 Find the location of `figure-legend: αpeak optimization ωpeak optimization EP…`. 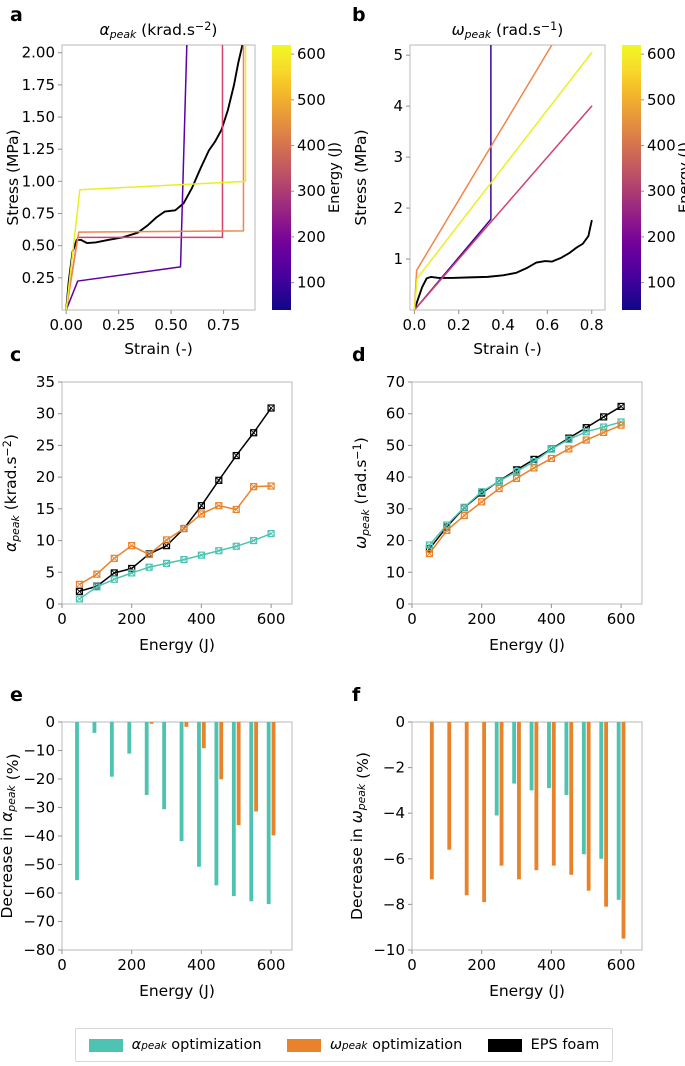

figure-legend: αpeak optimization ωpeak optimization EP… is located at coordinates (344, 1045).